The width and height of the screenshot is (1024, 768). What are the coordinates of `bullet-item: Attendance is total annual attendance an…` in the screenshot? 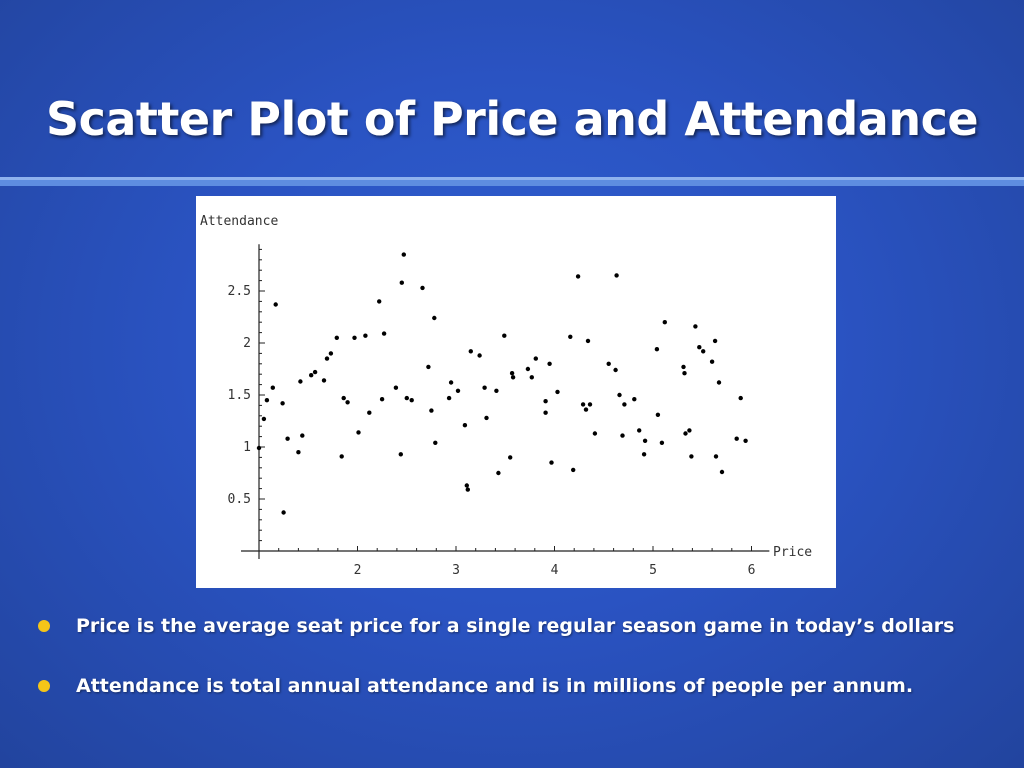 It's located at (516, 686).